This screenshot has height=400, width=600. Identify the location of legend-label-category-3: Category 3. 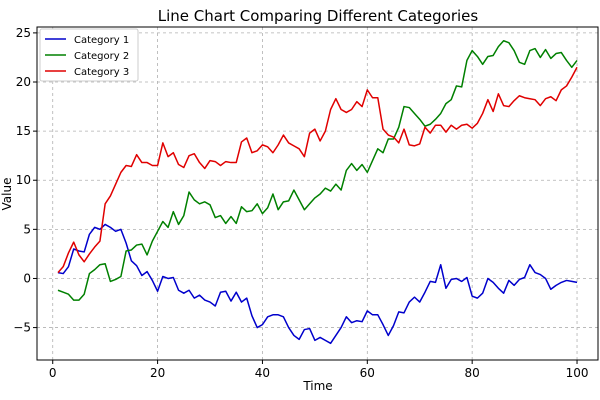
(101, 72).